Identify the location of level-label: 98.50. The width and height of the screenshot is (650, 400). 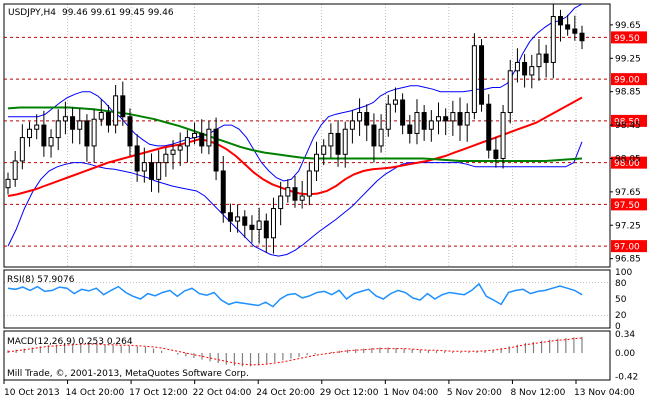
(627, 122).